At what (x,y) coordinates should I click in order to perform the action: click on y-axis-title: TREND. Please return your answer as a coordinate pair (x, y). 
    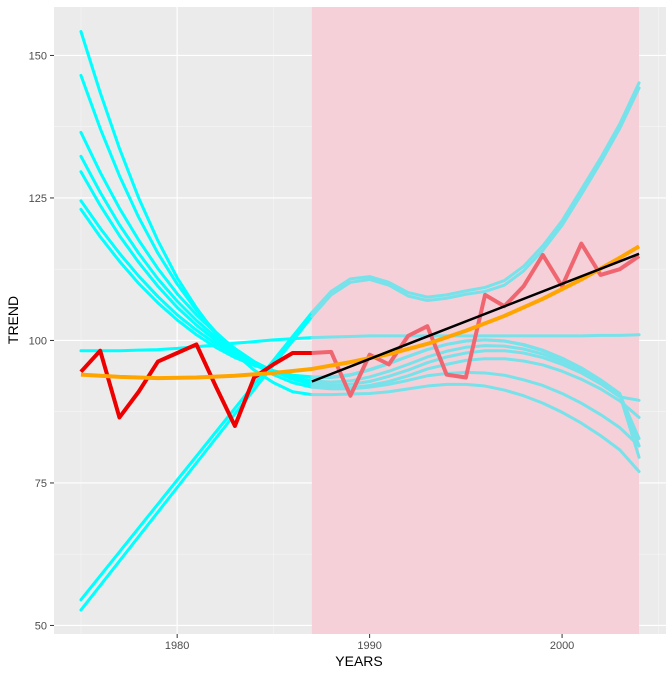
    Looking at the image, I should click on (13, 320).